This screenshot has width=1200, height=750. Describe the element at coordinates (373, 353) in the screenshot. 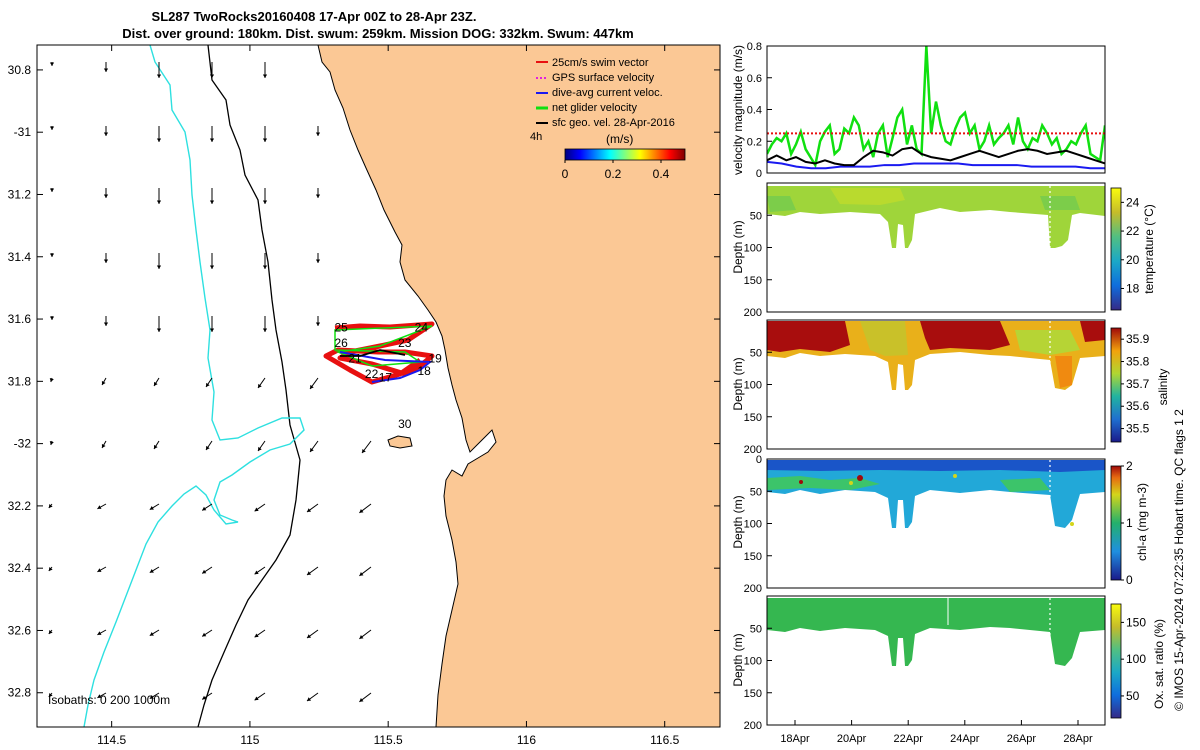

I see `sfc-track` at that location.